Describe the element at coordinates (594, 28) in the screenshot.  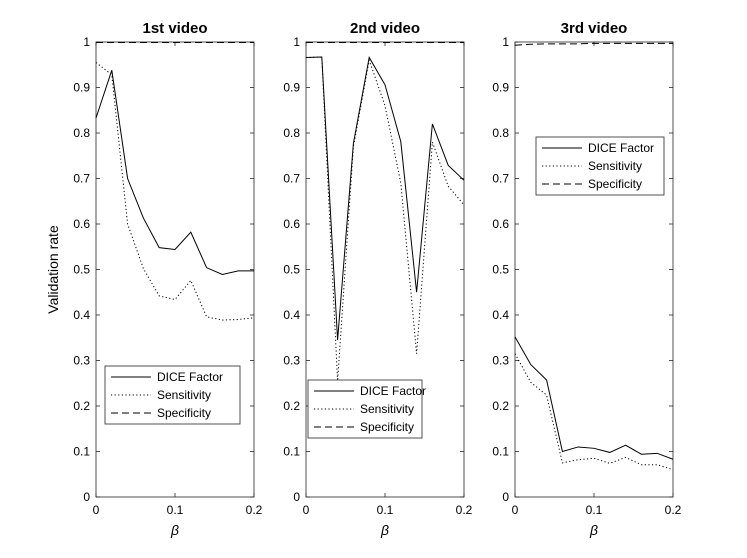
I see `chart-title: 3rd video` at that location.